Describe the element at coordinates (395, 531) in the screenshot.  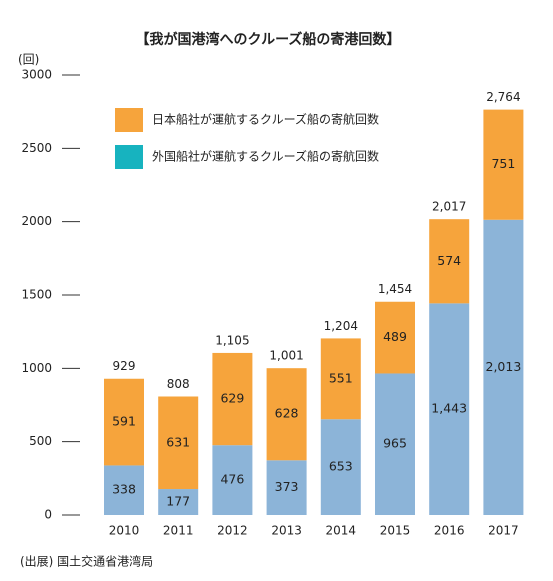
I see `x-tick-label: 2015` at that location.